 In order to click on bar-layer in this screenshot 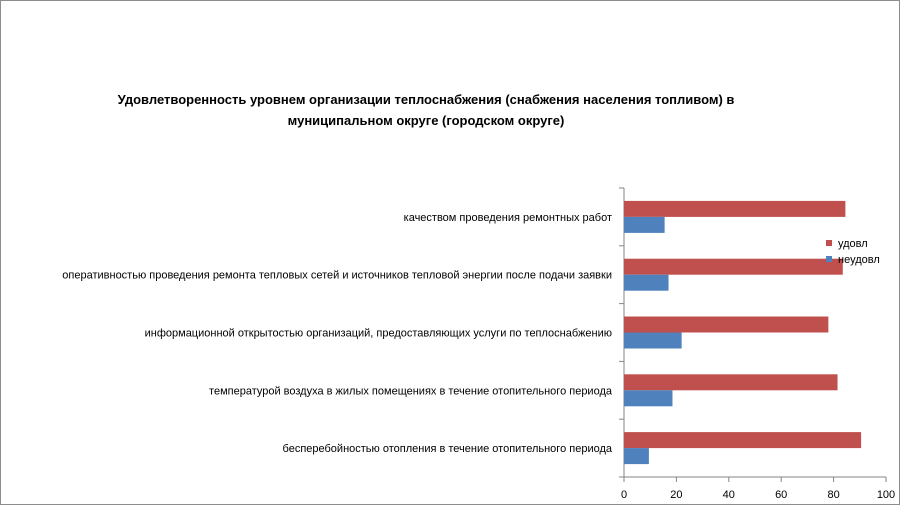, I will do `click(743, 332)`.